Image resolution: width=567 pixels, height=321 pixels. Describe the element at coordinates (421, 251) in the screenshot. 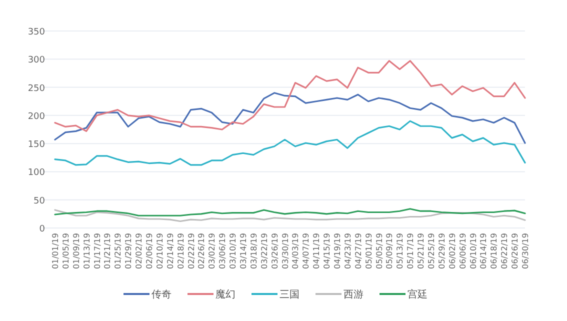

I see `x-tick-label: 05/21/19` at that location.